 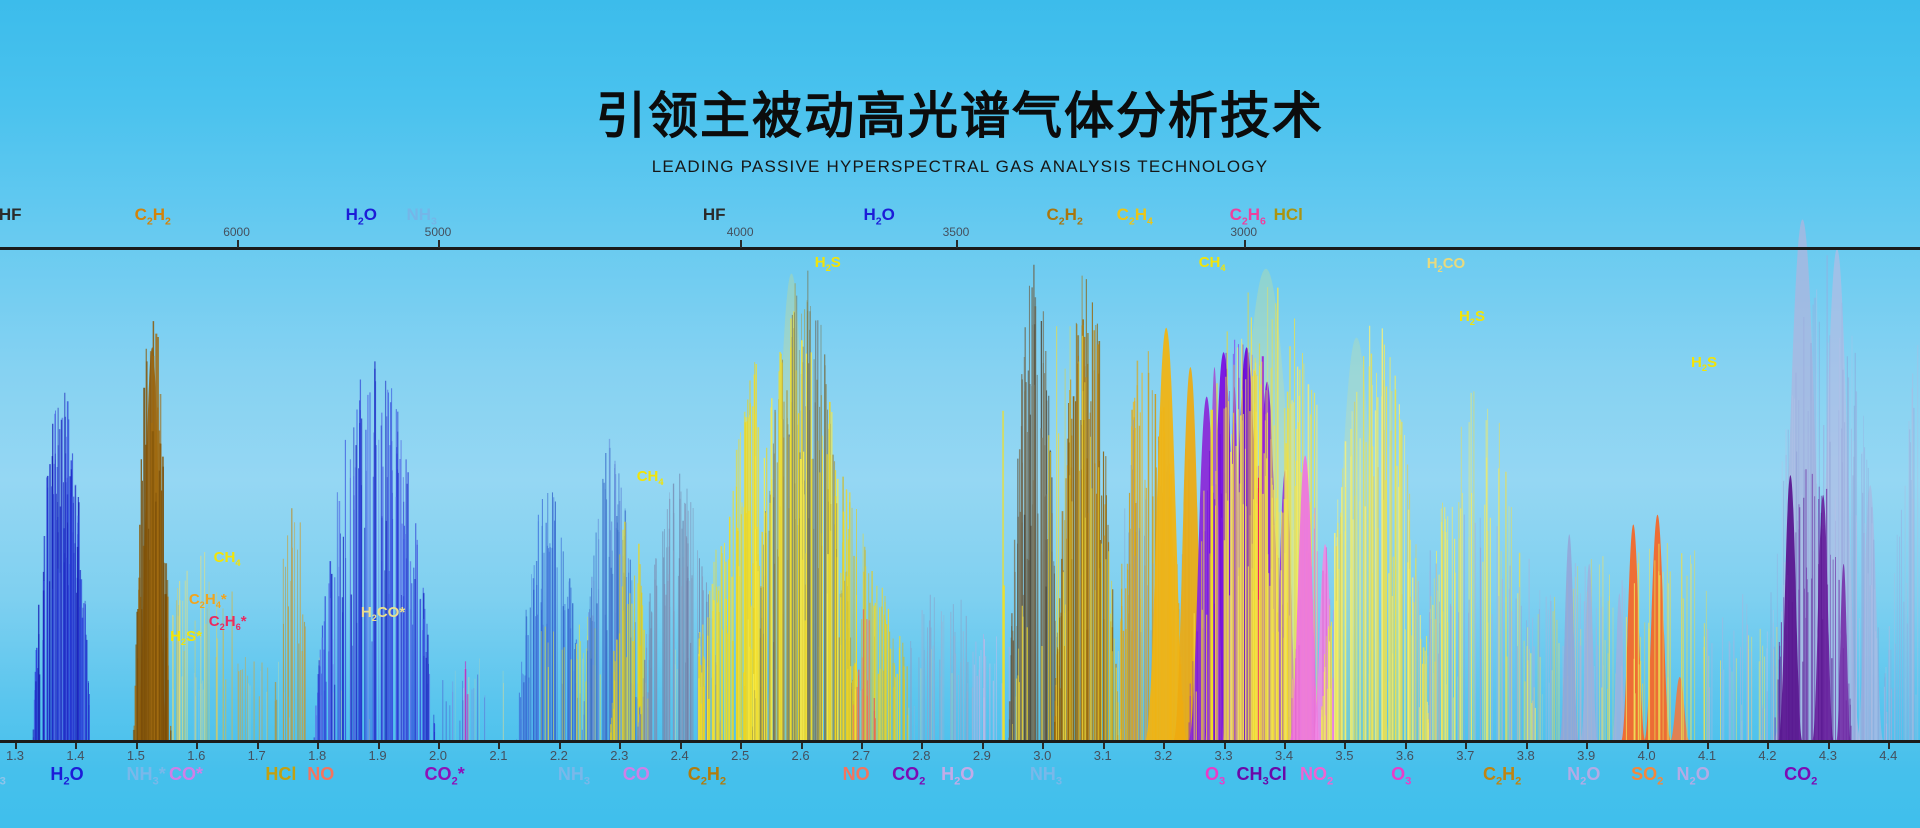 I want to click on gas-label-h2s*: H2S*, so click(x=186, y=637).